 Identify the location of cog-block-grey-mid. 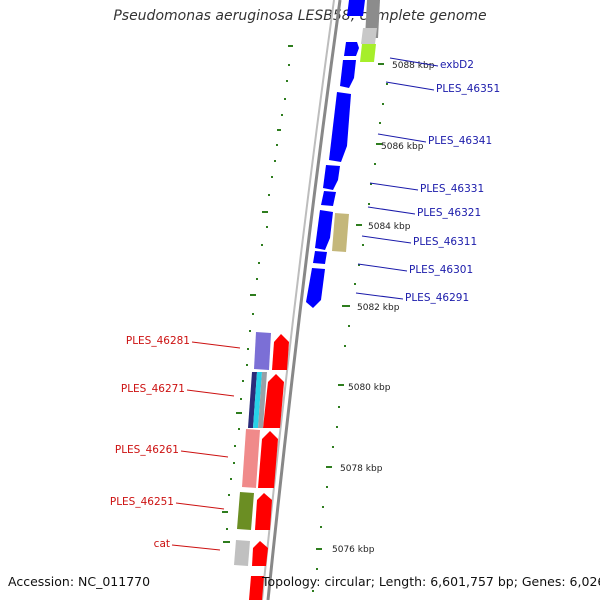
(262, 400).